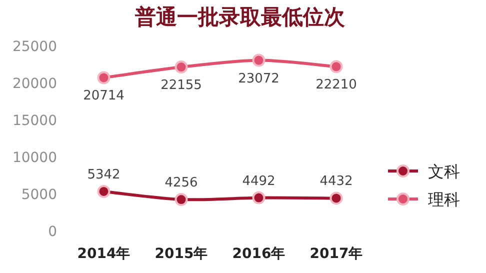 Image resolution: width=486 pixels, height=273 pixels. I want to click on data-label: 22210, so click(336, 85).